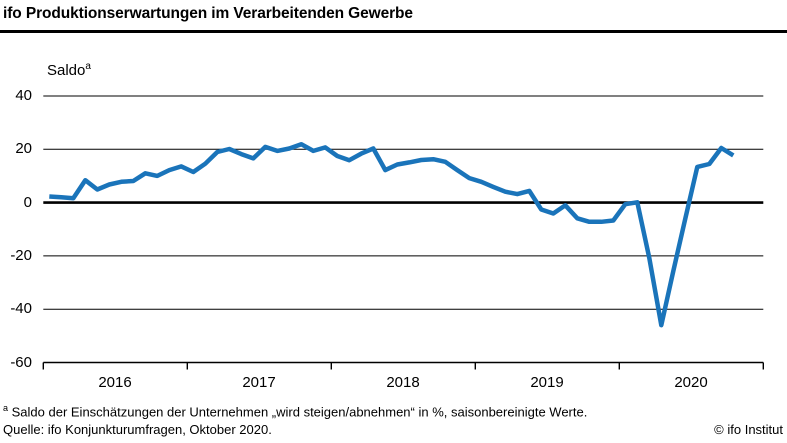 The width and height of the screenshot is (787, 443). Describe the element at coordinates (21, 255) in the screenshot. I see `y-tick-label-m20: -20` at that location.